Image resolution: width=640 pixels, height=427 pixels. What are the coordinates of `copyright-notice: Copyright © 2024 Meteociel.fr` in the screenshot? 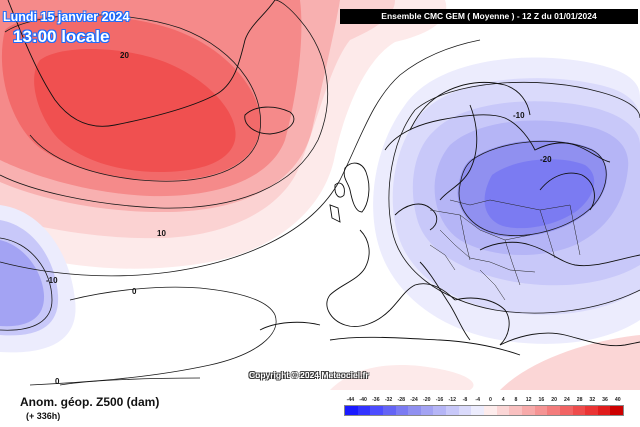 It's located at (309, 375).